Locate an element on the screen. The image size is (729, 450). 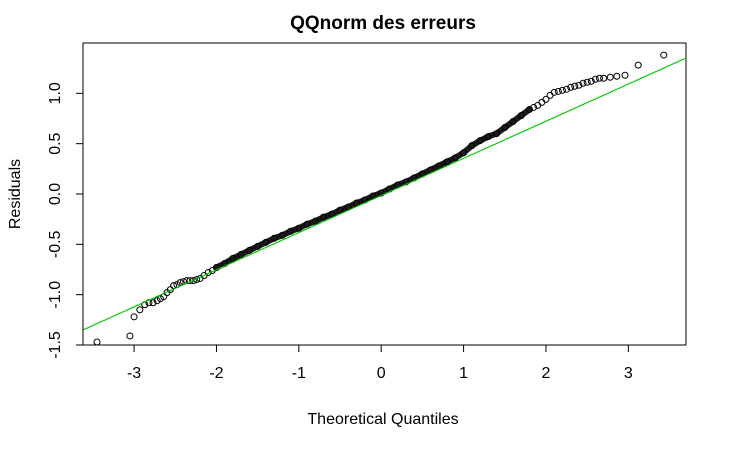
y-tick-label: 0.0 is located at coordinates (55, 194).